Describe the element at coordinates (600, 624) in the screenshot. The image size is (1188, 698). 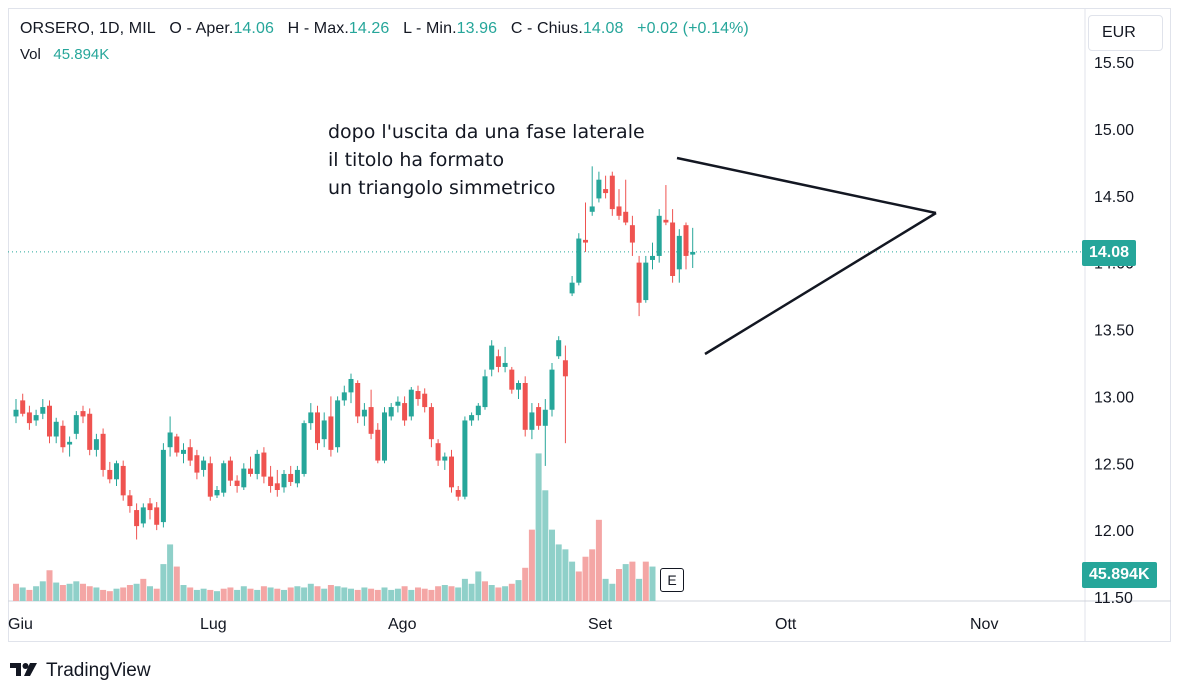
I see `x-tick-label: Set` at that location.